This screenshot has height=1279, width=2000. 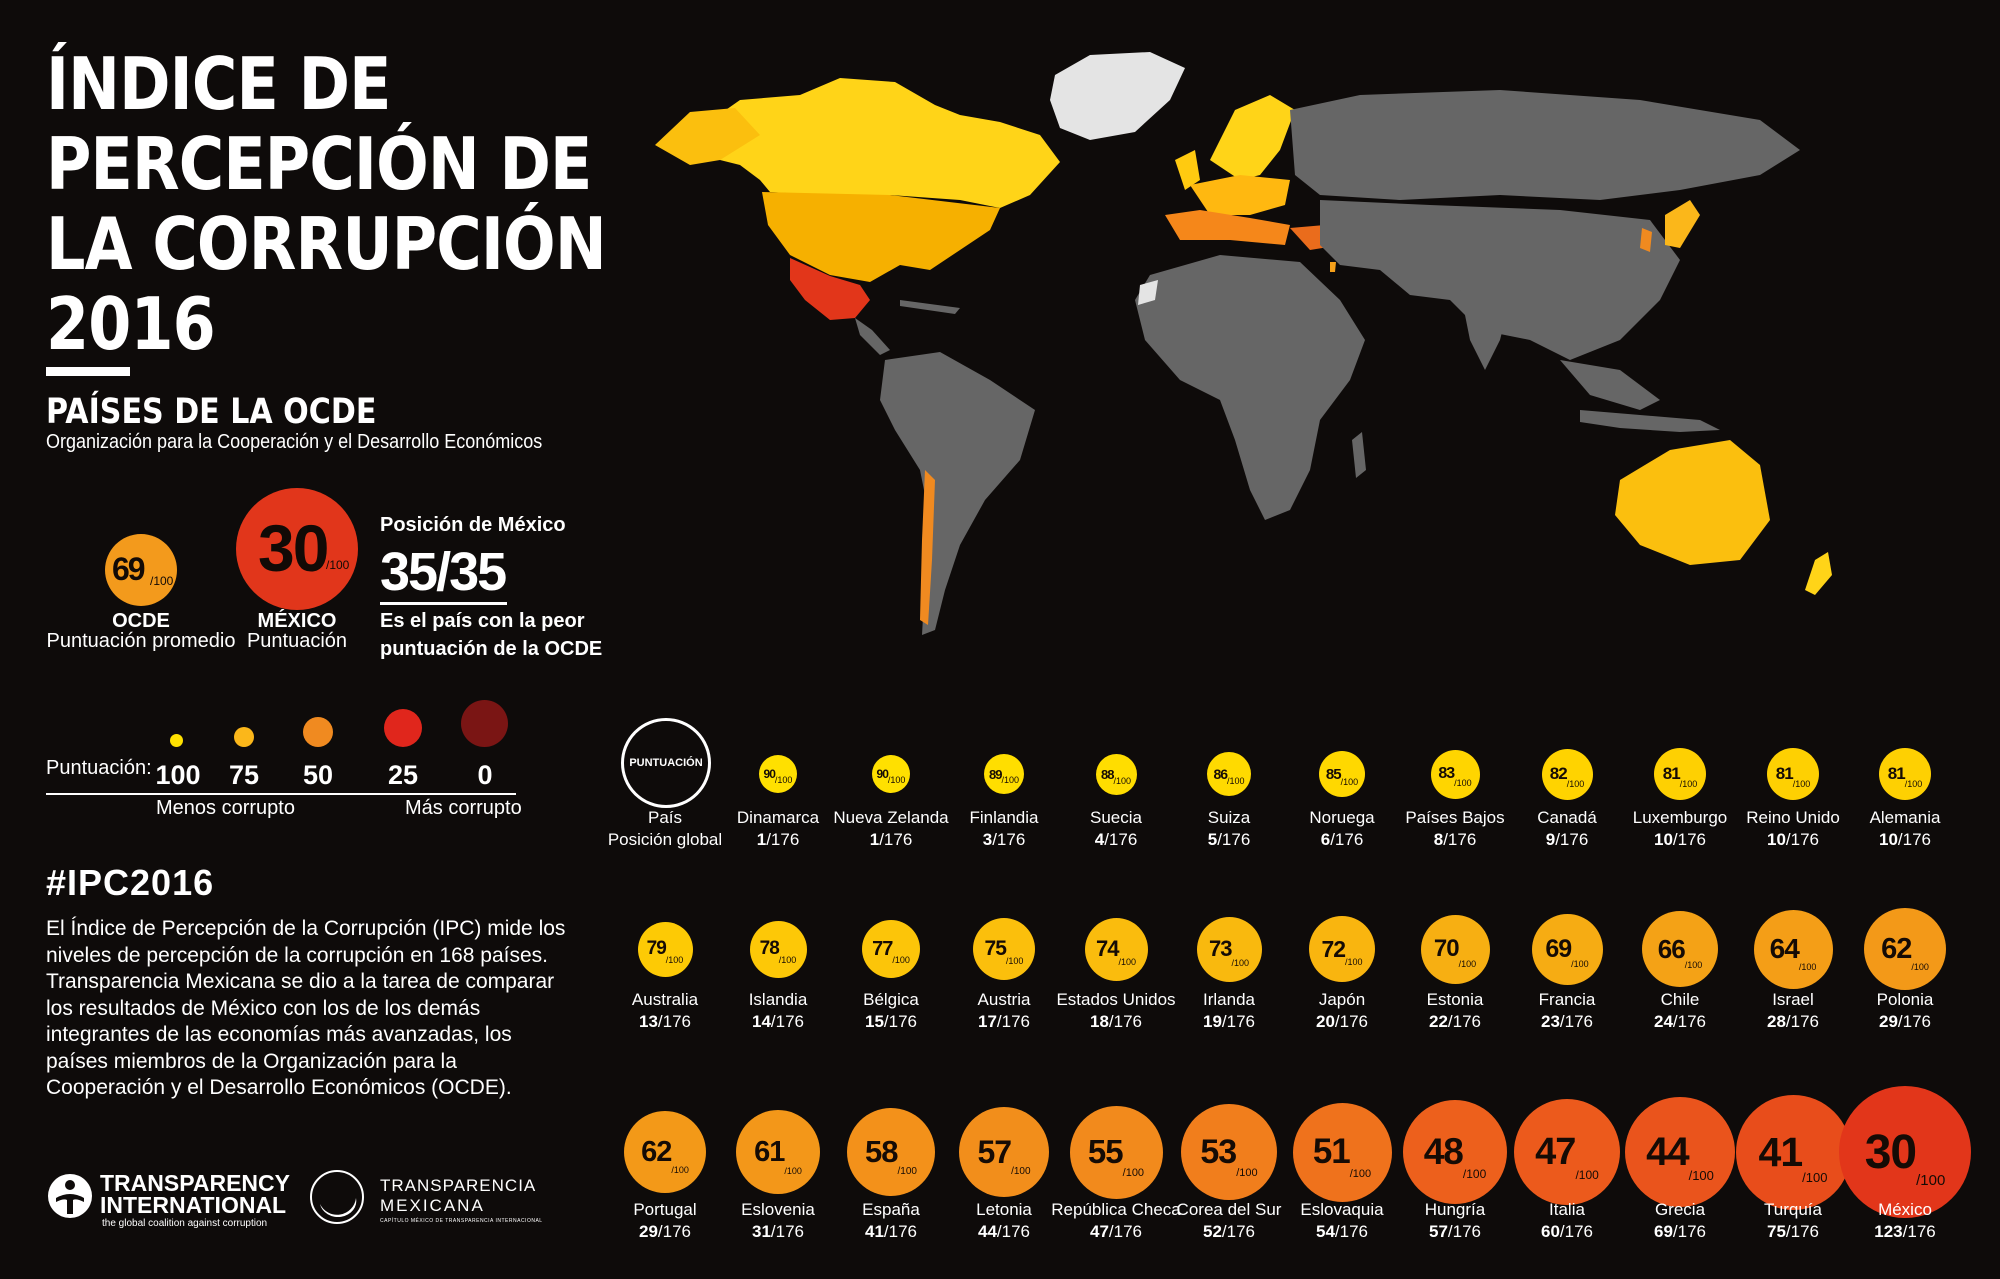 I want to click on country-cell: 53/100 Corea del Sur 52/176, so click(x=1229, y=1166).